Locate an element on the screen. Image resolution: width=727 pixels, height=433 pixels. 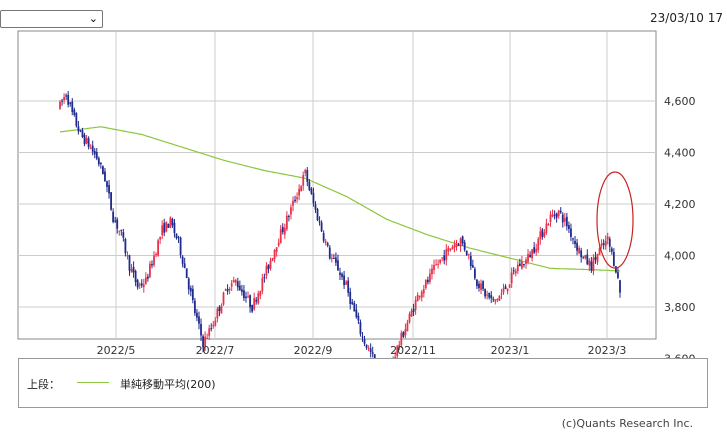
timestamp: 23/03/10 17 is located at coordinates (686, 18).